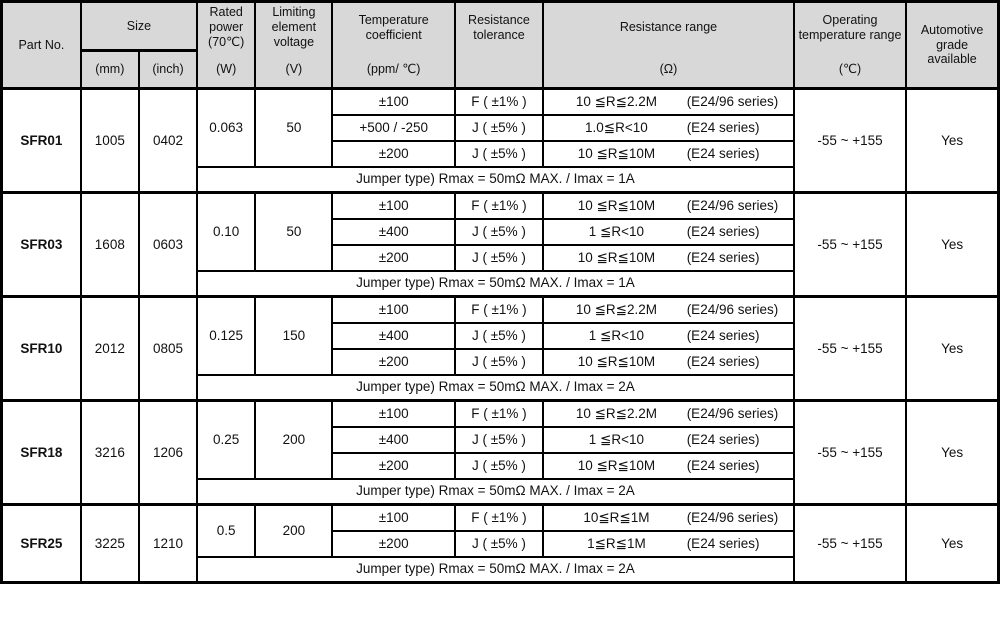 This screenshot has width=1000, height=617. Describe the element at coordinates (294, 335) in the screenshot. I see `limiting-voltage-value: 150` at that location.